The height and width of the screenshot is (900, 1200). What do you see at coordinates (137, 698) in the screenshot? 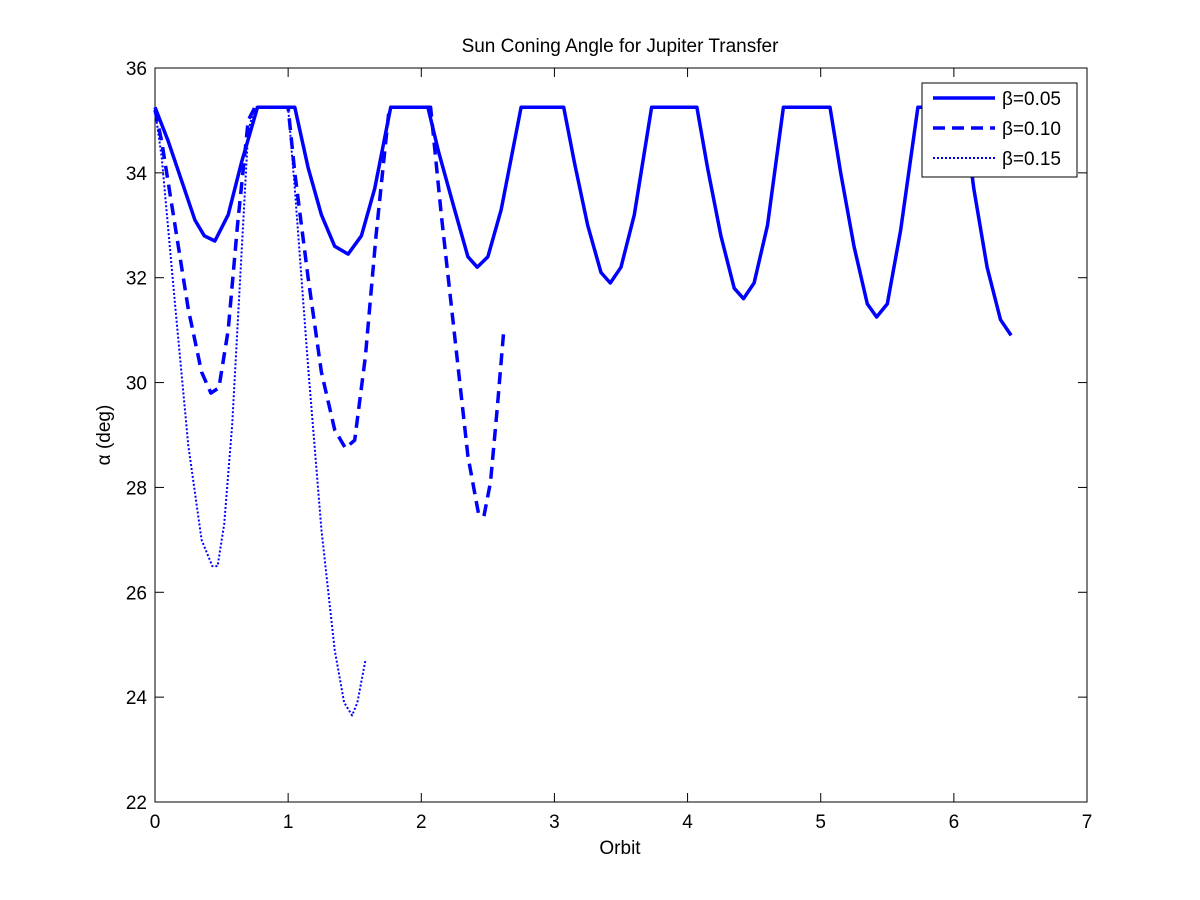
I see `y-tick-label: 24` at bounding box center [137, 698].